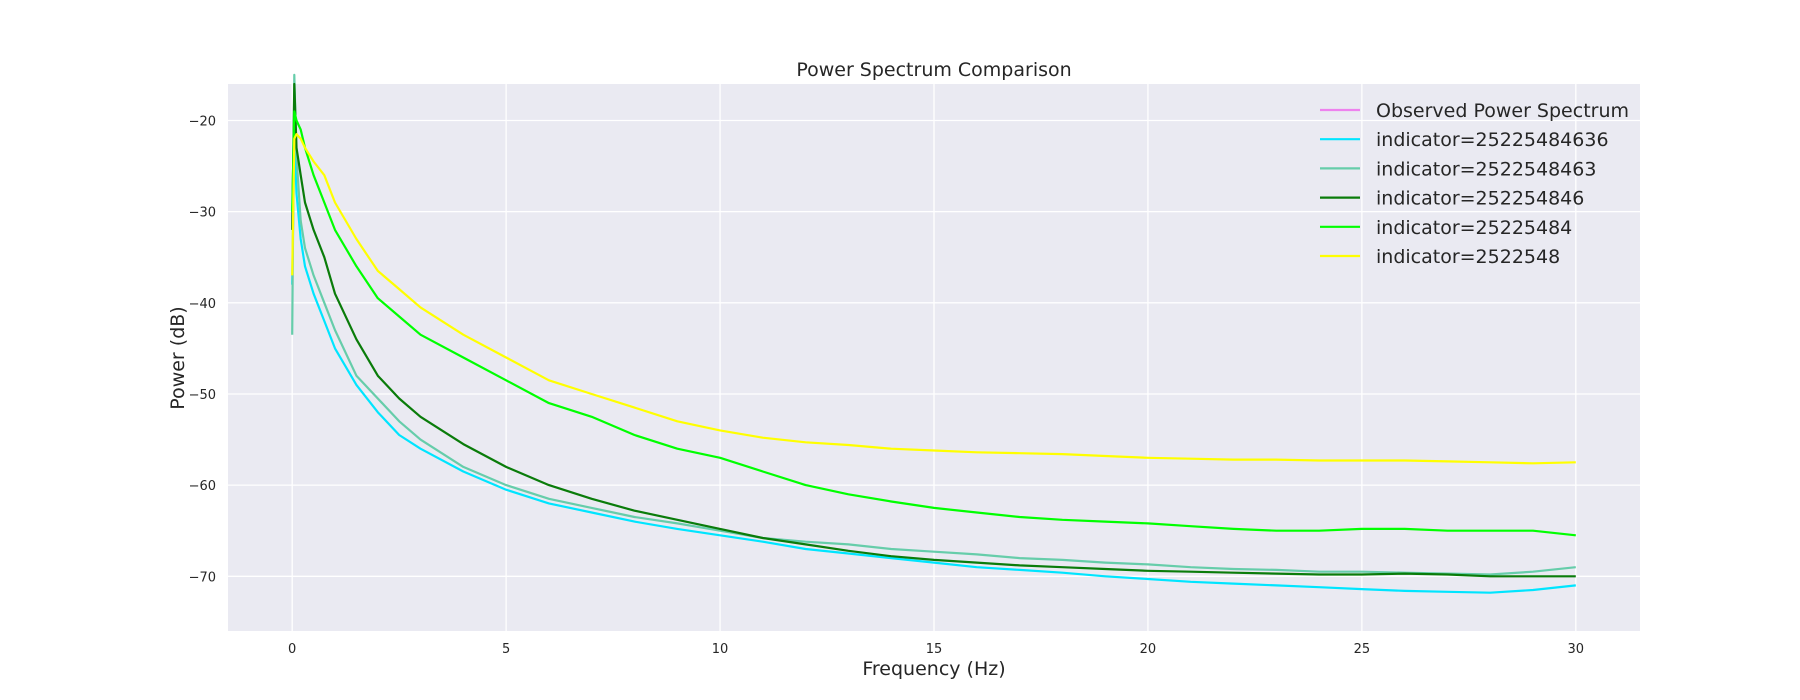  I want to click on y-tick-label: −20, so click(202, 121).